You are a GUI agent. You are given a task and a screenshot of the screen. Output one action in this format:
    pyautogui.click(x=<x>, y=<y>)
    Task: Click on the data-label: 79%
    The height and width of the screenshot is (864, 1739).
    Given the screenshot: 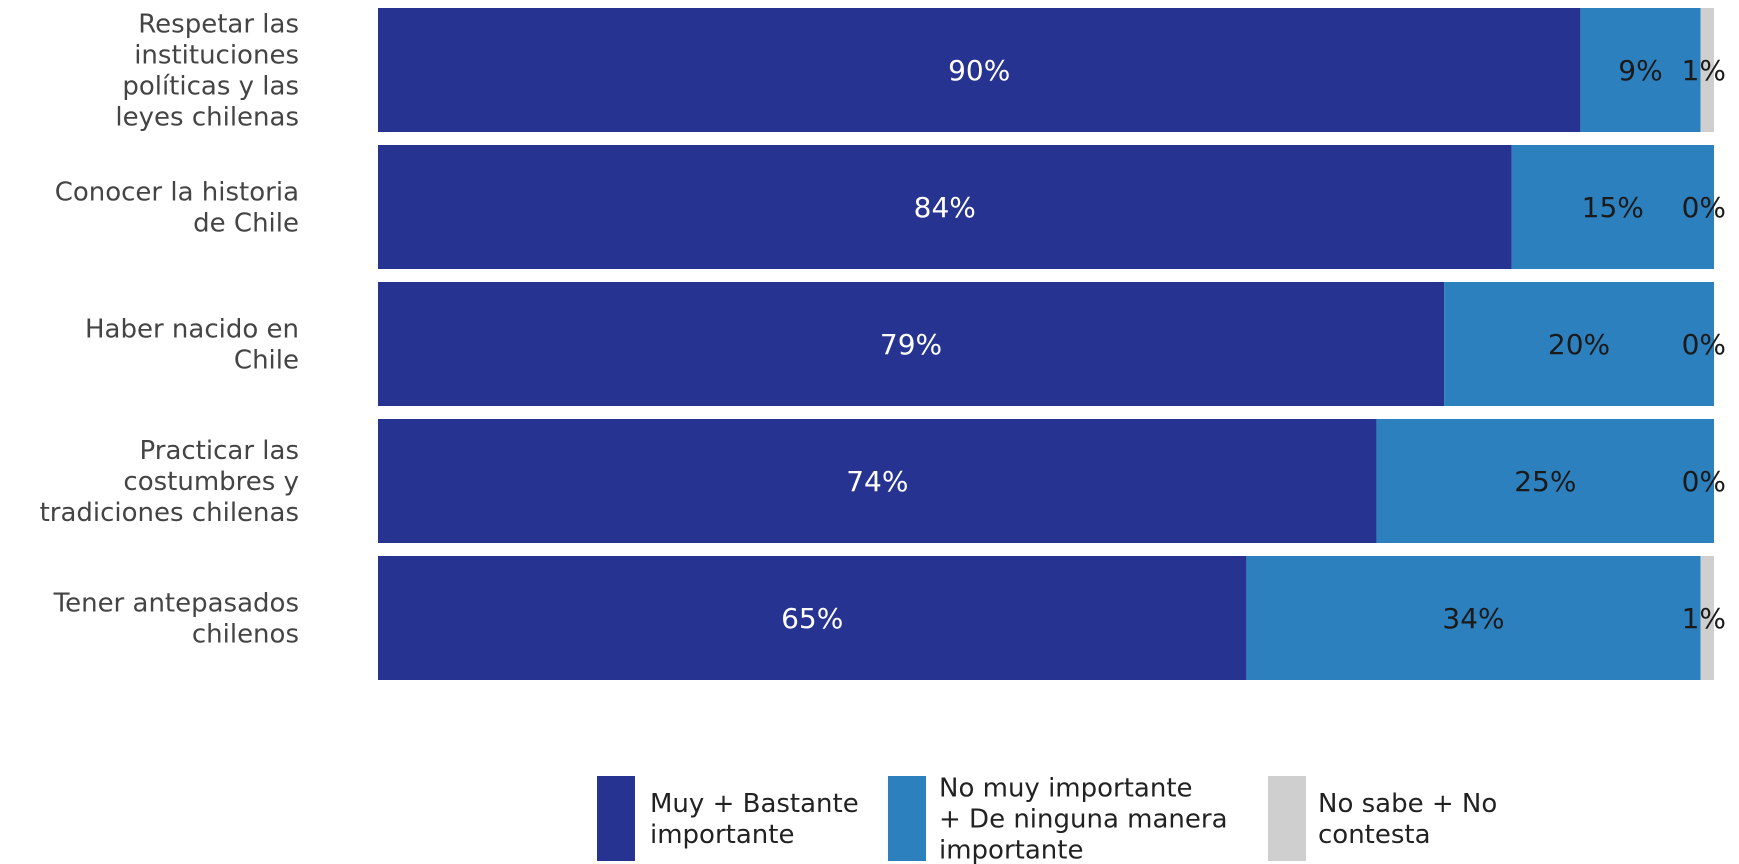 What is the action you would take?
    pyautogui.click(x=911, y=344)
    